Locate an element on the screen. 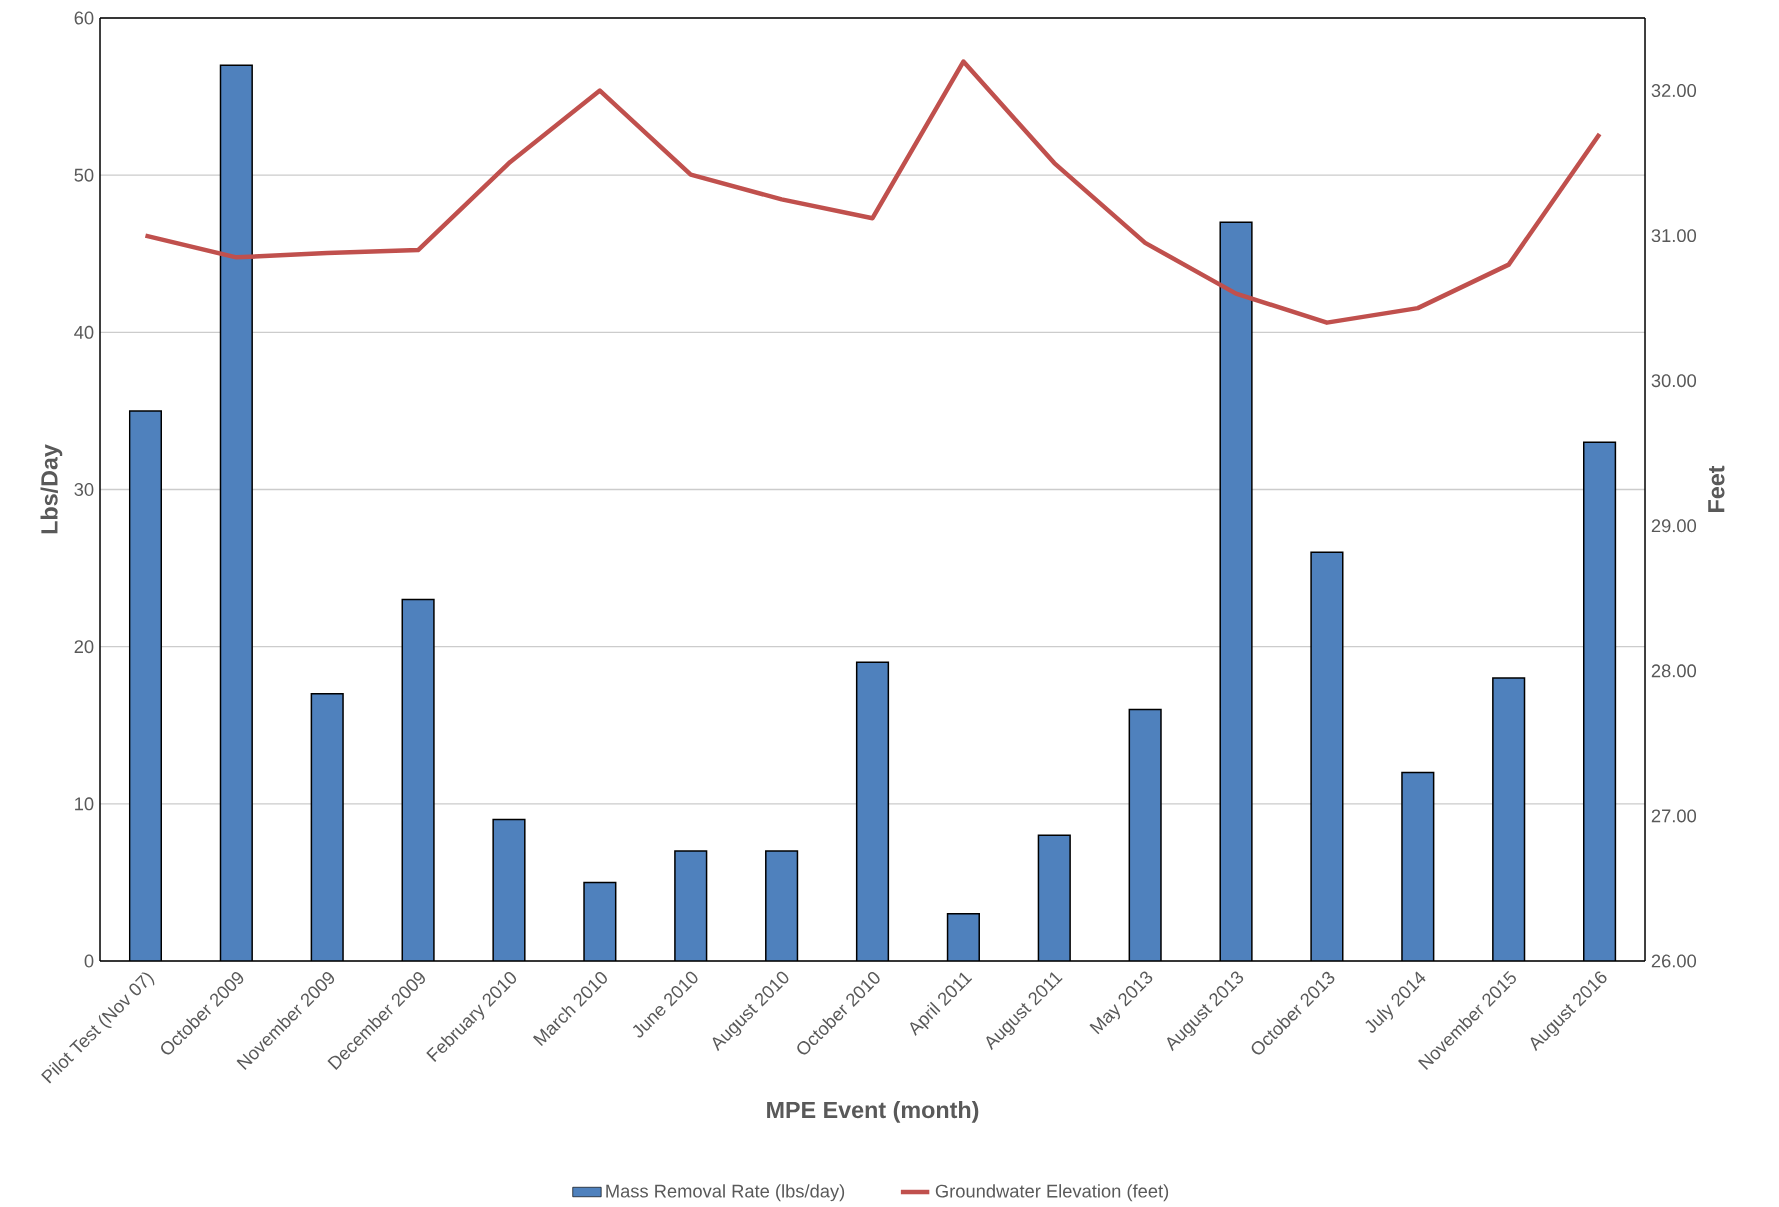  y2-tick-label: 29.00 is located at coordinates (1674, 526).